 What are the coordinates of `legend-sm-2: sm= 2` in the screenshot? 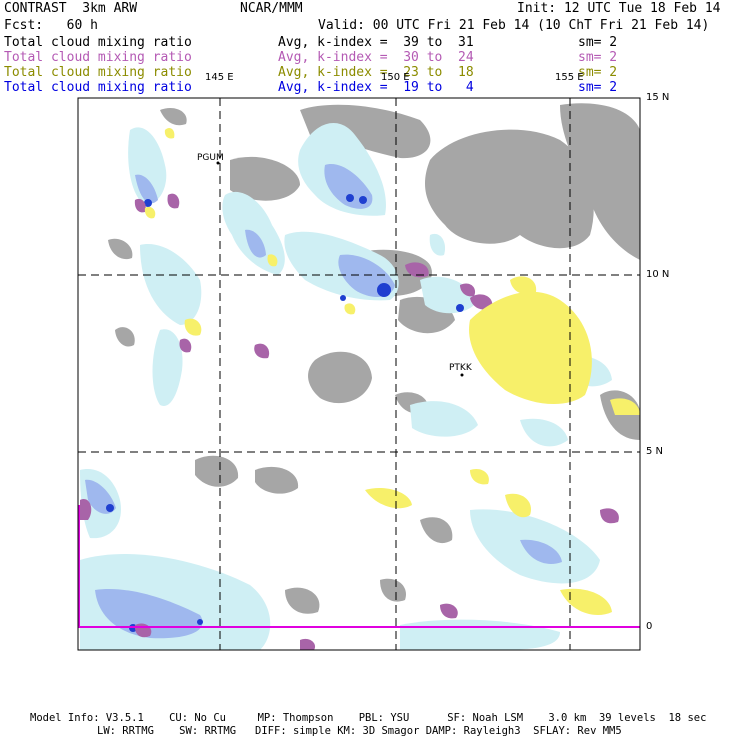 It's located at (598, 57).